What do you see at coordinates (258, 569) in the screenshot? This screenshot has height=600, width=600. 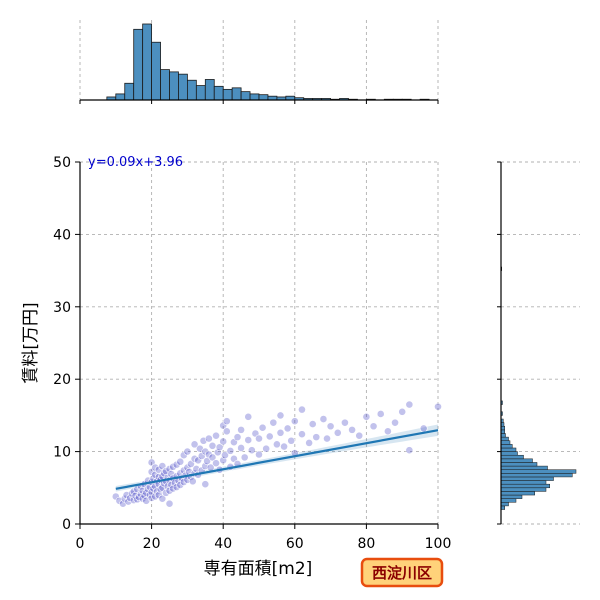 I see `x-axis-label: 専有面積[m2]` at bounding box center [258, 569].